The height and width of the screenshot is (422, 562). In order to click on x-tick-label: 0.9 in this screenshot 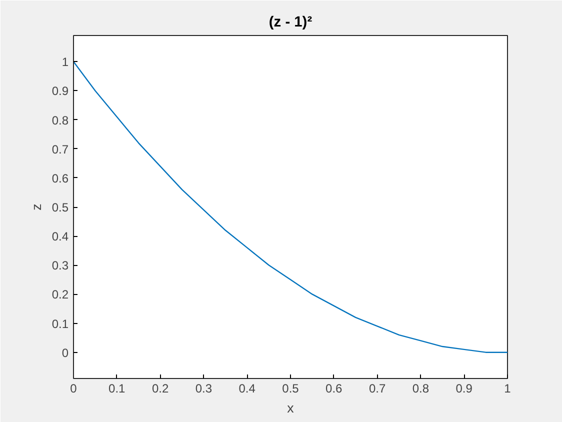, I will do `click(464, 389)`.